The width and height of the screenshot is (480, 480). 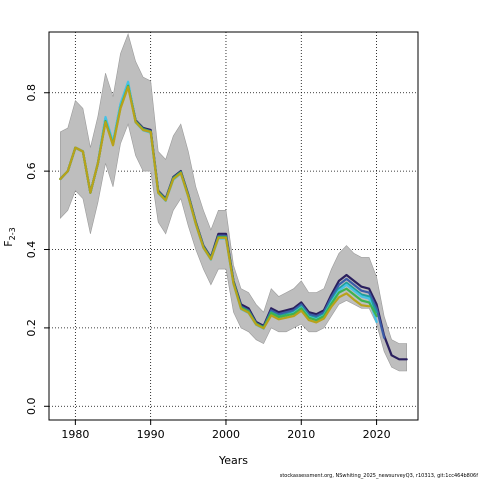 What do you see at coordinates (151, 434) in the screenshot?
I see `x-tick-label-1990: 1990` at bounding box center [151, 434].